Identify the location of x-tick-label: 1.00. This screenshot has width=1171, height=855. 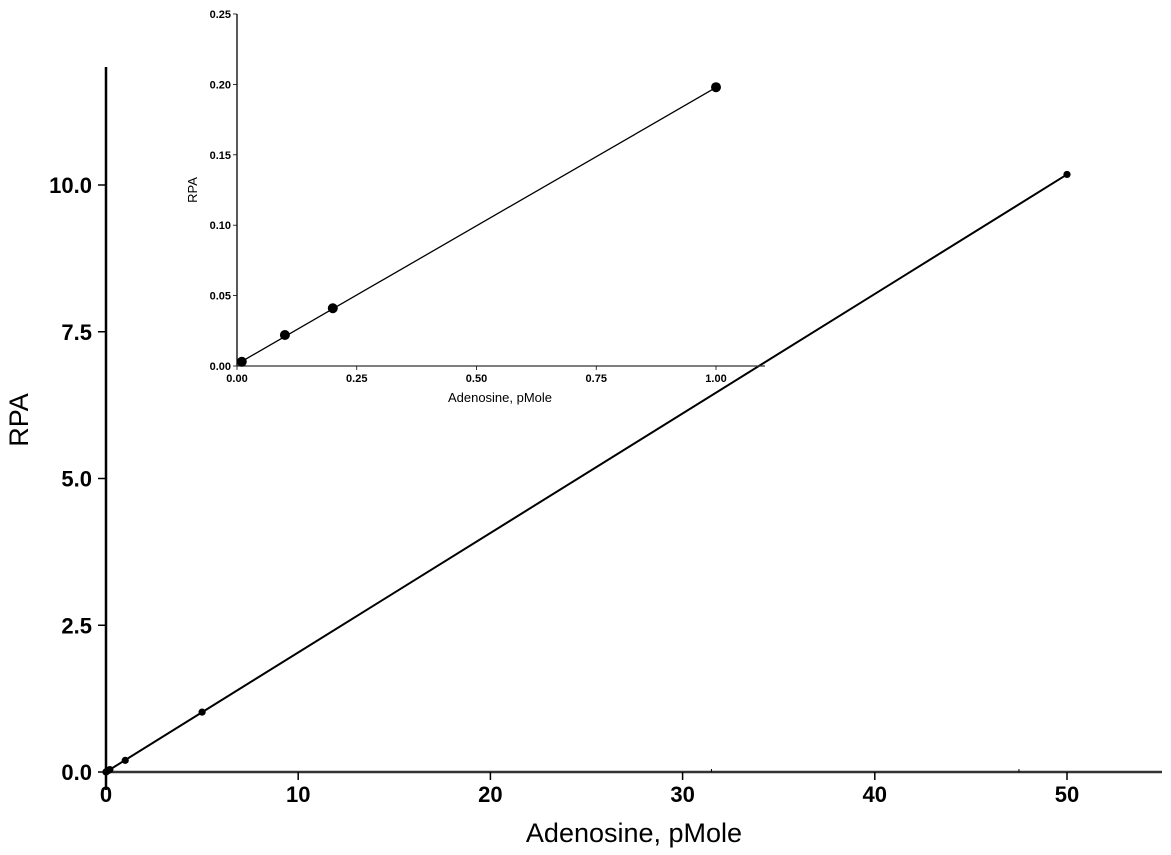
(715, 379).